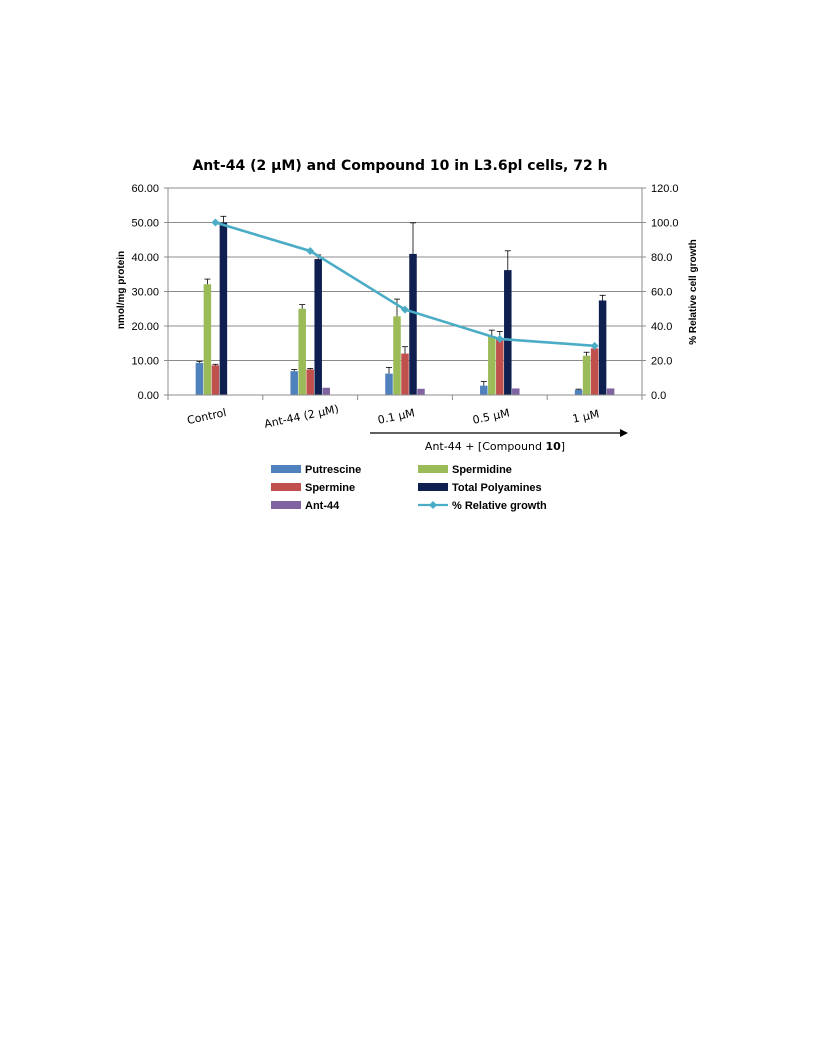  Describe the element at coordinates (499, 433) in the screenshot. I see `dose-arrow` at that location.